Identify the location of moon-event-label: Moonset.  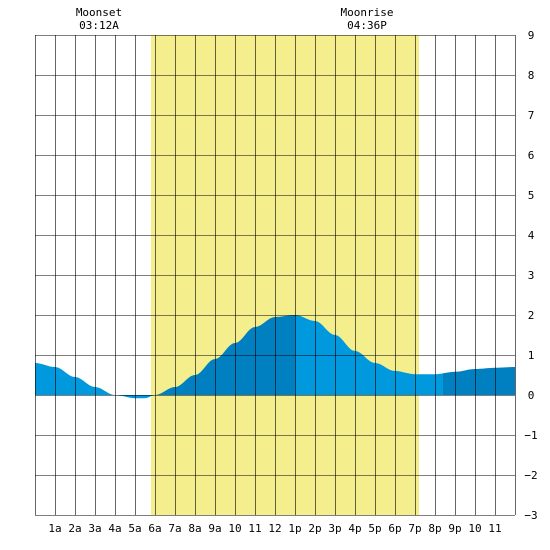
(99, 12).